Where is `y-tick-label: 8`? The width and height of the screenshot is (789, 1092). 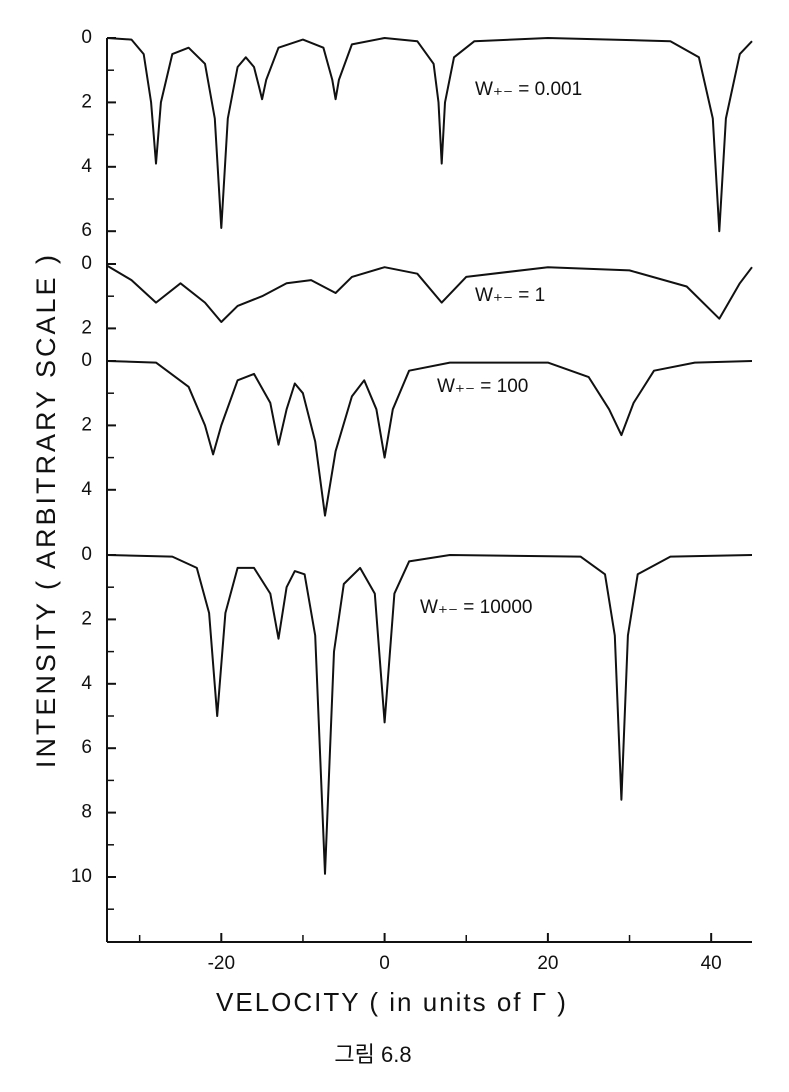 y-tick-label: 8 is located at coordinates (86, 812).